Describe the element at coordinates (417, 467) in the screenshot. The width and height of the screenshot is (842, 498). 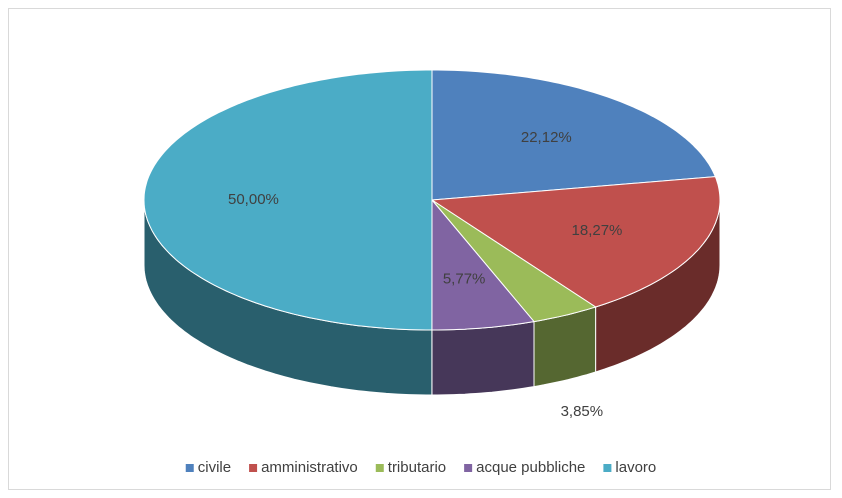
I see `legend-label: tributario` at that location.